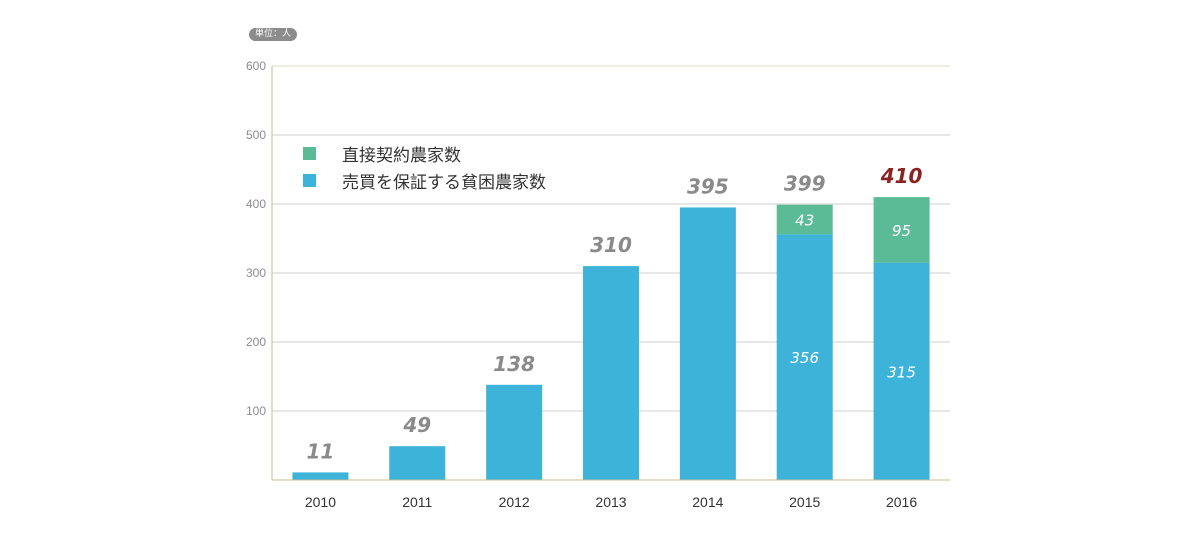 The width and height of the screenshot is (1200, 549). I want to click on bar-total-label: 410, so click(901, 176).